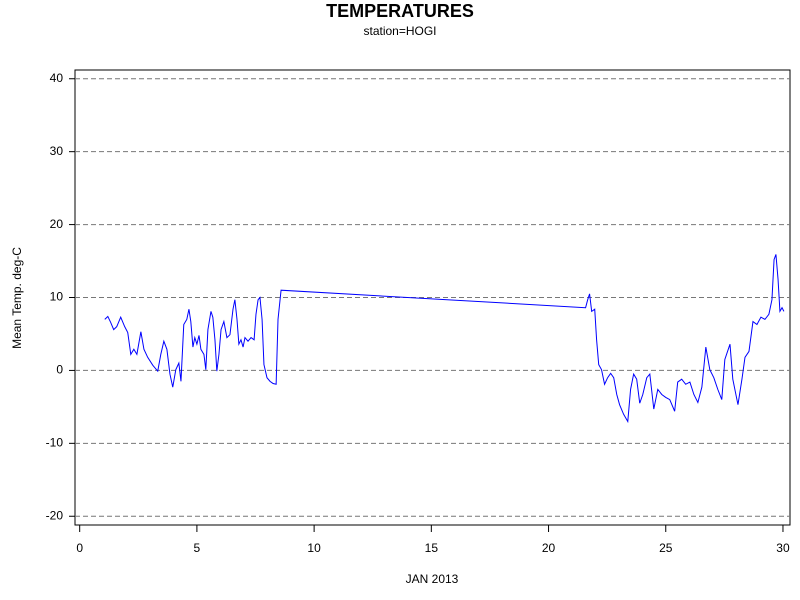 This screenshot has height=600, width=800. Describe the element at coordinates (57, 151) in the screenshot. I see `y-tick-label: 30` at that location.